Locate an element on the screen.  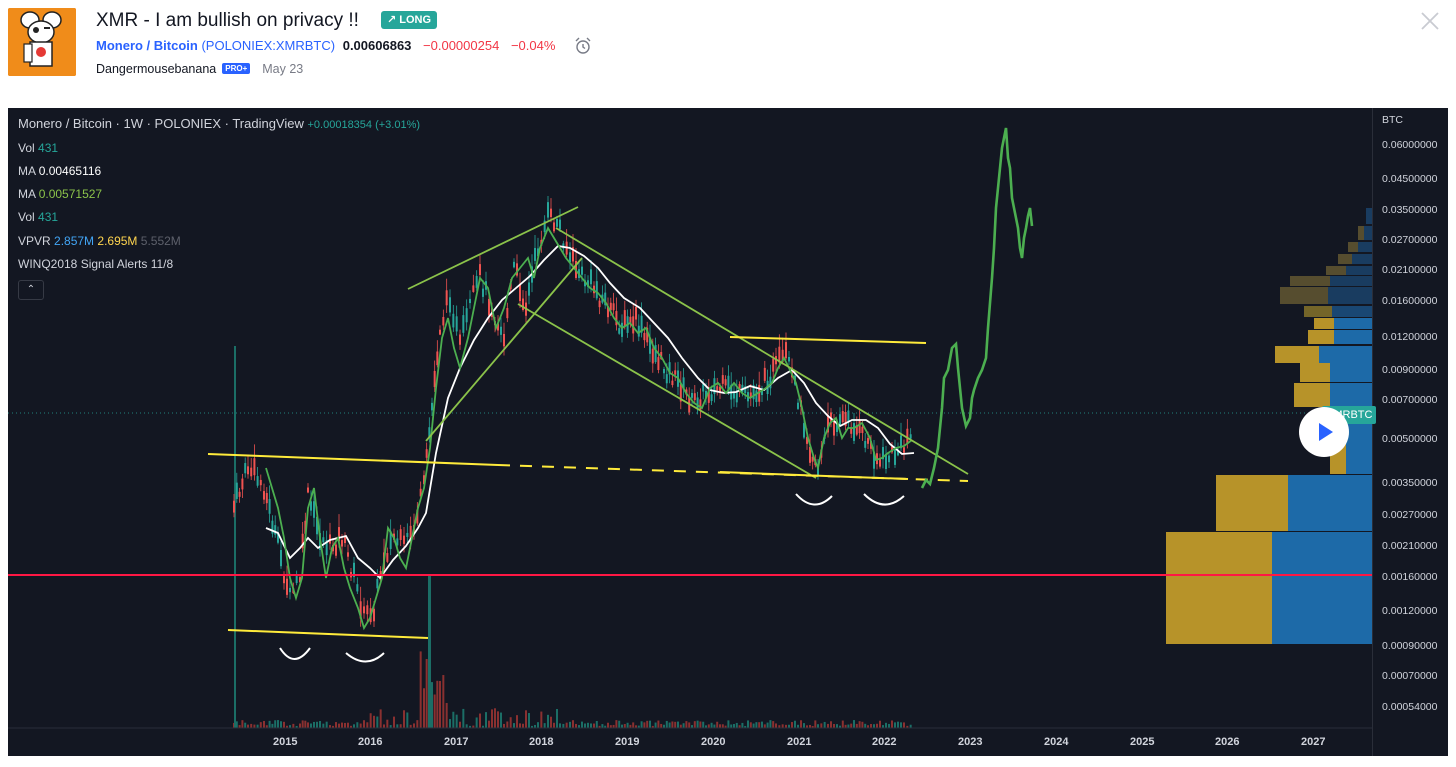
legend-vol-1: Vol 431 is located at coordinates (38, 148).